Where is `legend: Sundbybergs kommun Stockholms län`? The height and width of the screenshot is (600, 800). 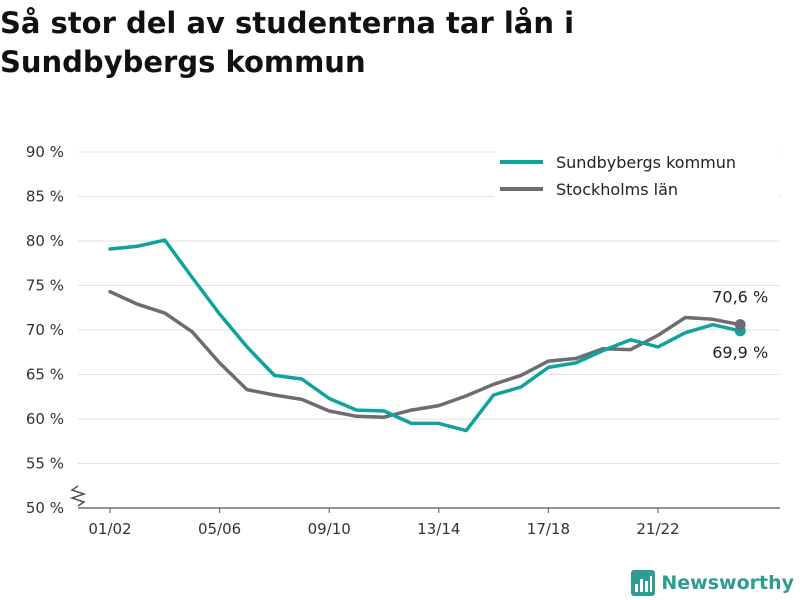 legend: Sundbybergs kommun Stockholms län is located at coordinates (636, 173).